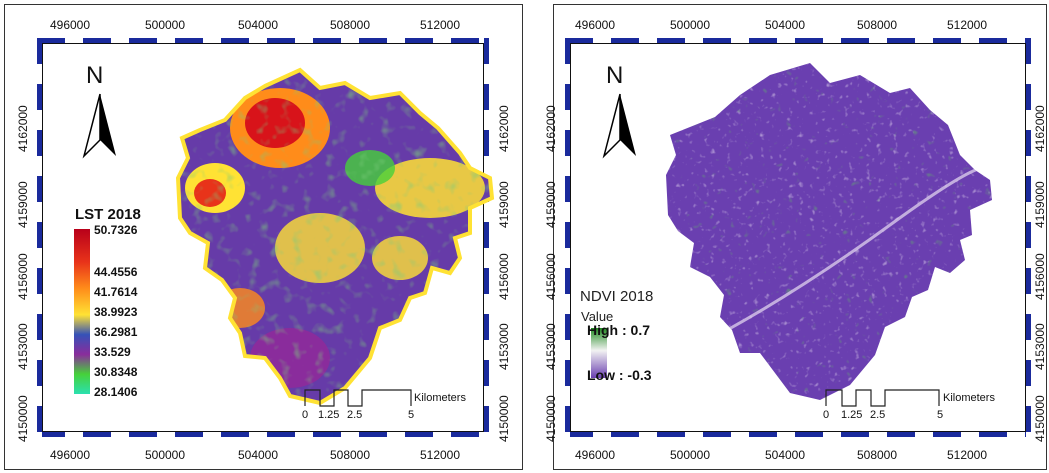 The image size is (1049, 473). Describe the element at coordinates (116, 392) in the screenshot. I see `lst-legend-value-8: 28.1406` at that location.